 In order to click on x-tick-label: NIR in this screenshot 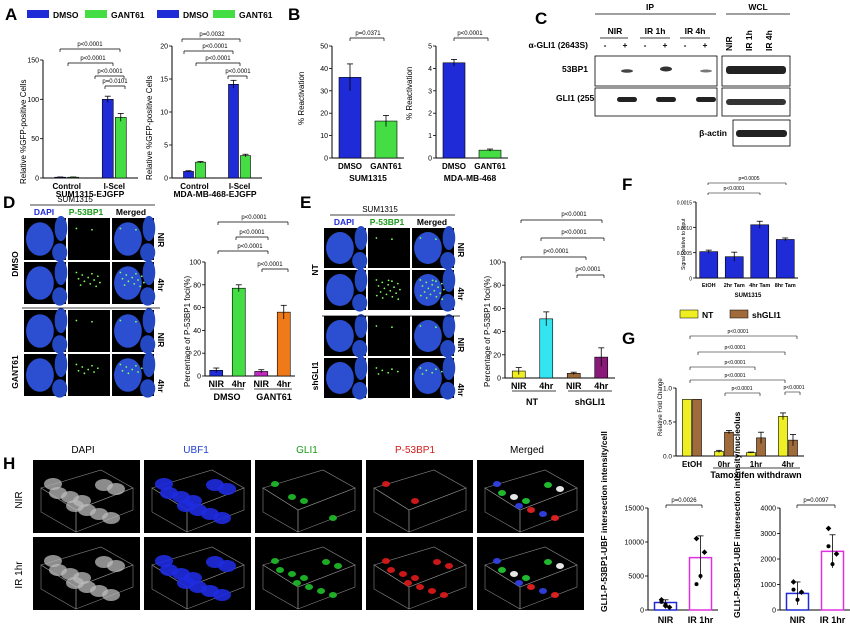, I will do `click(798, 620)`.